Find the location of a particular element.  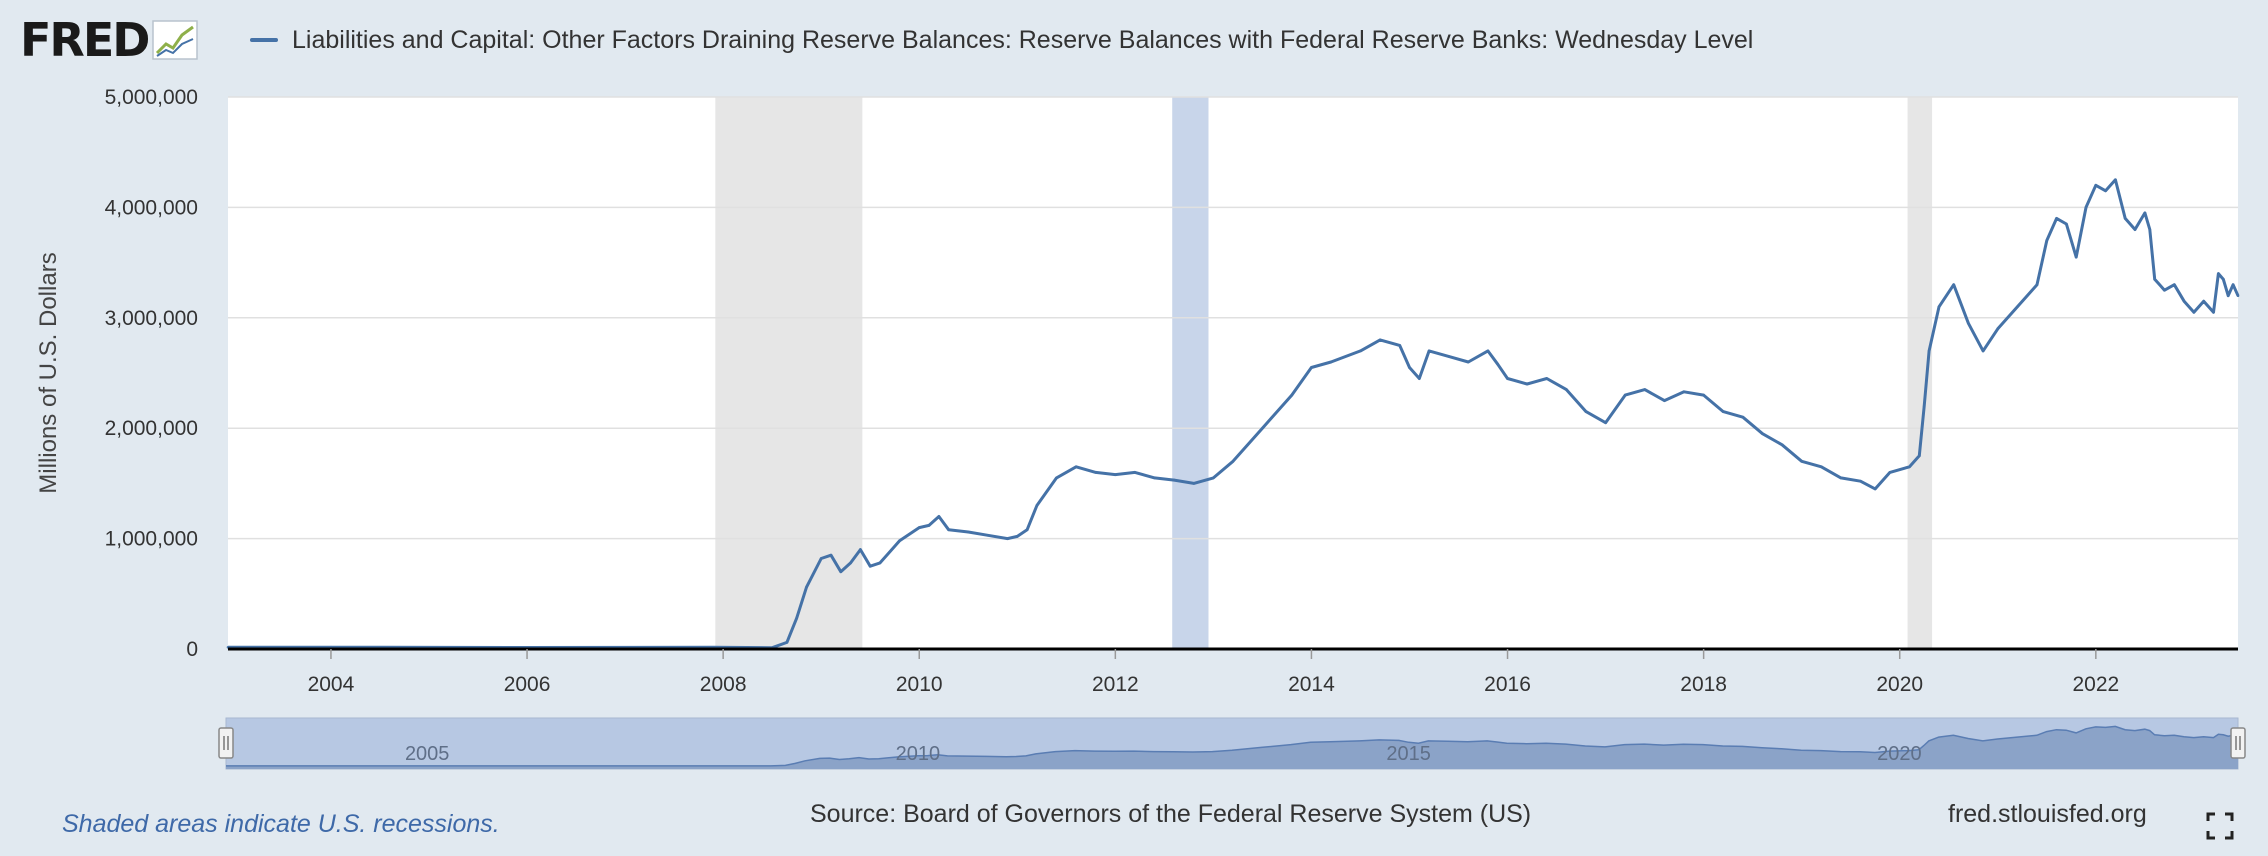

x-tick-label: 2006 is located at coordinates (527, 684).